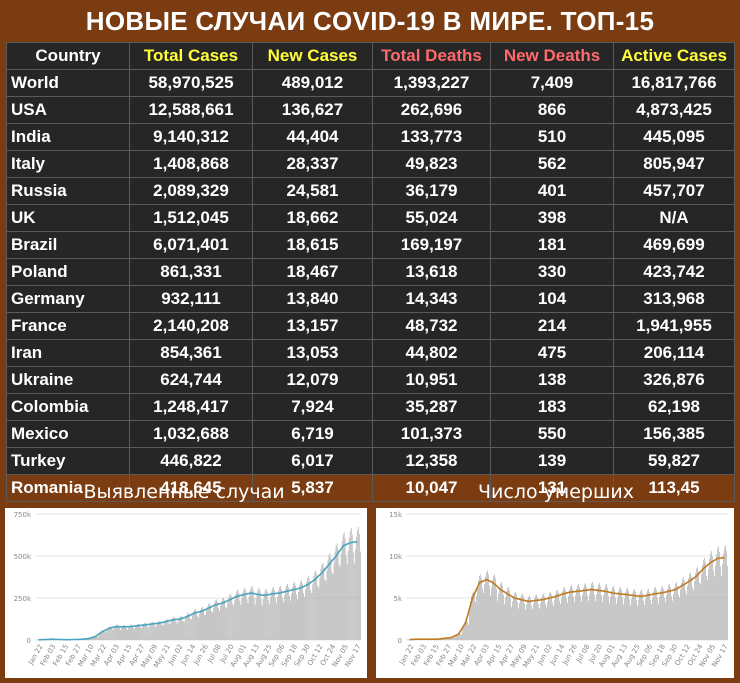 The height and width of the screenshot is (683, 740). Describe the element at coordinates (191, 353) in the screenshot. I see `value-cell: 854,361` at that location.